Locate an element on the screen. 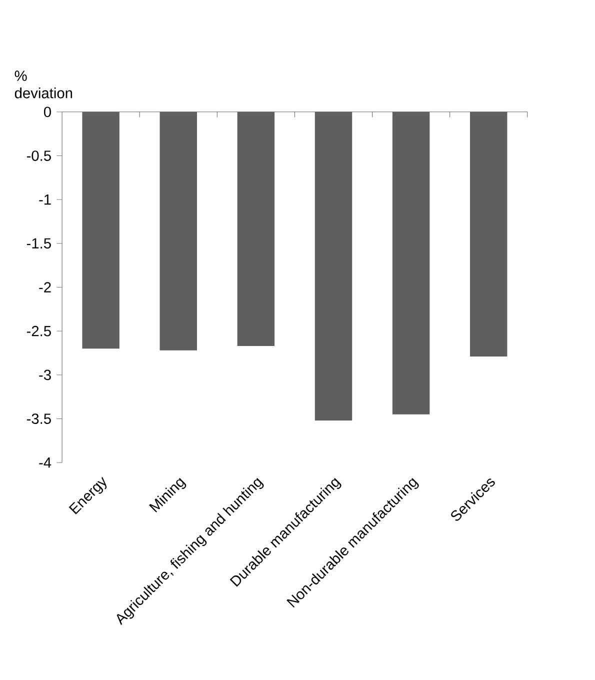 The height and width of the screenshot is (680, 595). y-tick-label: -2 is located at coordinates (45, 287).